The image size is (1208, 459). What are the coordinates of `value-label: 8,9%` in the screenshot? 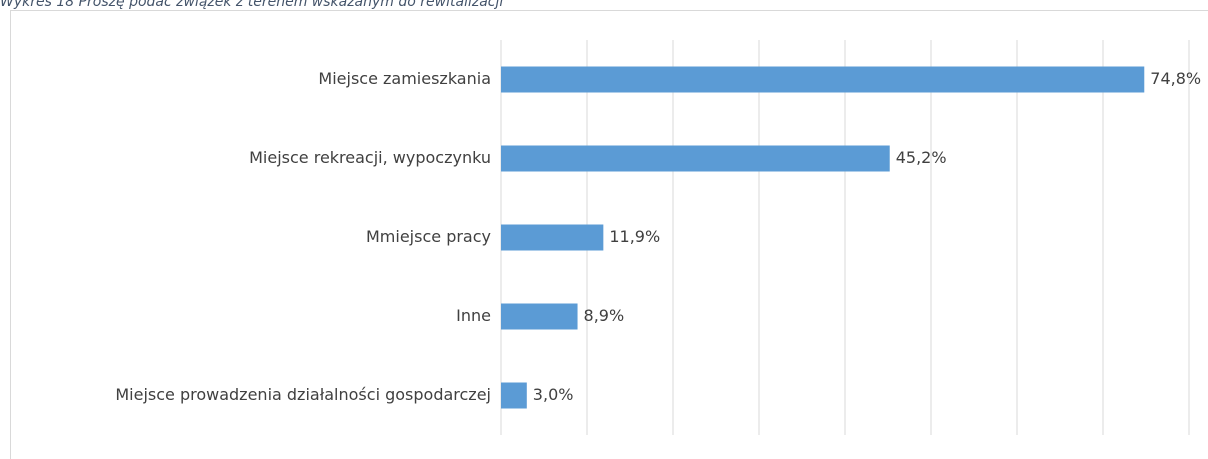 It's located at (604, 315).